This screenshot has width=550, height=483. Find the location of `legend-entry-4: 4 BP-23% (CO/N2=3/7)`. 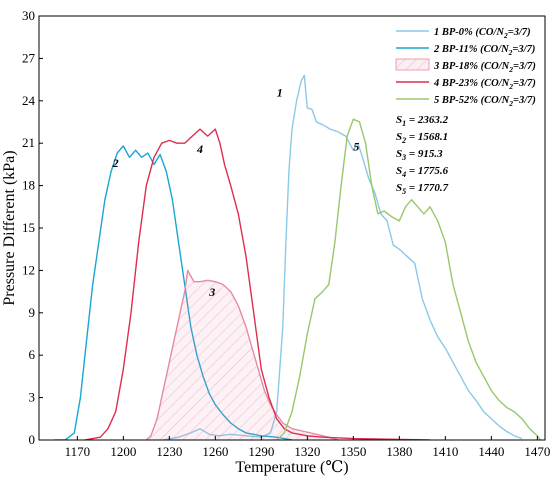

legend-entry-4: 4 BP-23% (CO/N2=3/7) is located at coordinates (484, 84).